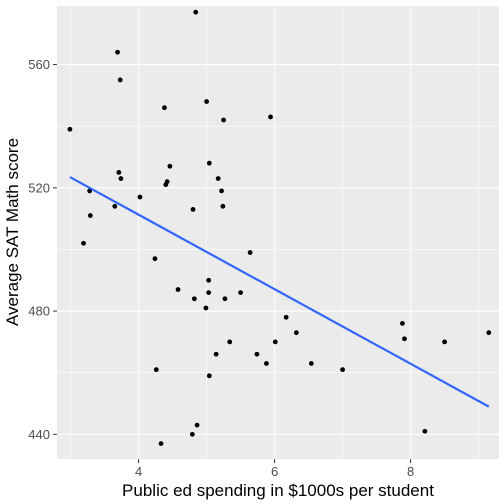 The width and height of the screenshot is (504, 504). Describe the element at coordinates (278, 490) in the screenshot. I see `x-axis-title: Public ed spending in $1000s per student` at that location.